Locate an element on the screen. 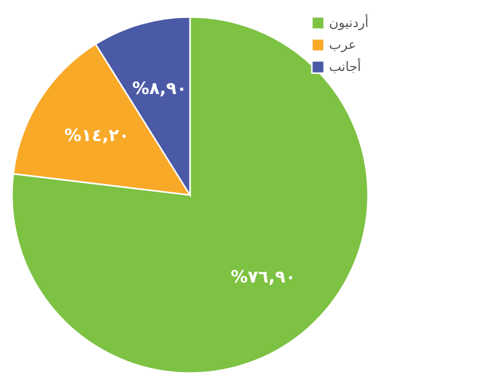  legend-label: عرب is located at coordinates (342, 45).